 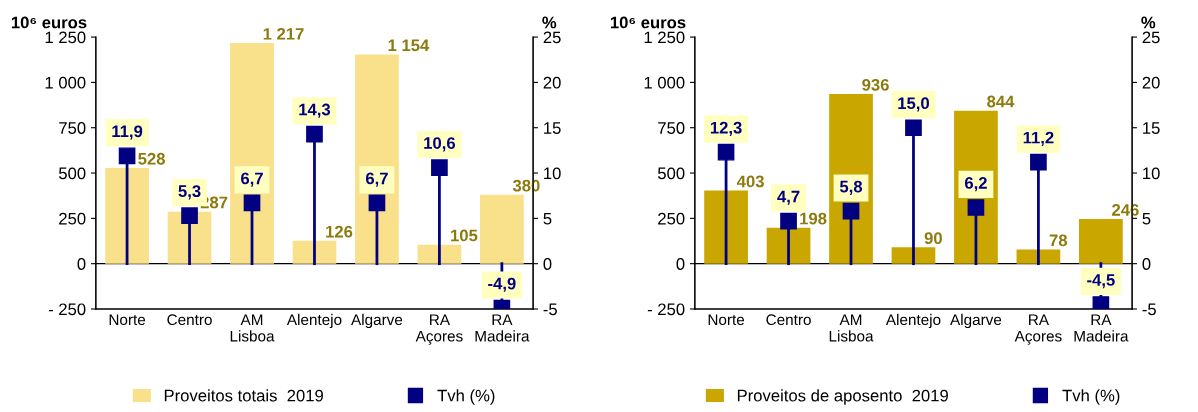 What do you see at coordinates (842, 397) in the screenshot?
I see `legend-label: Proveitos de aposento 2019` at bounding box center [842, 397].